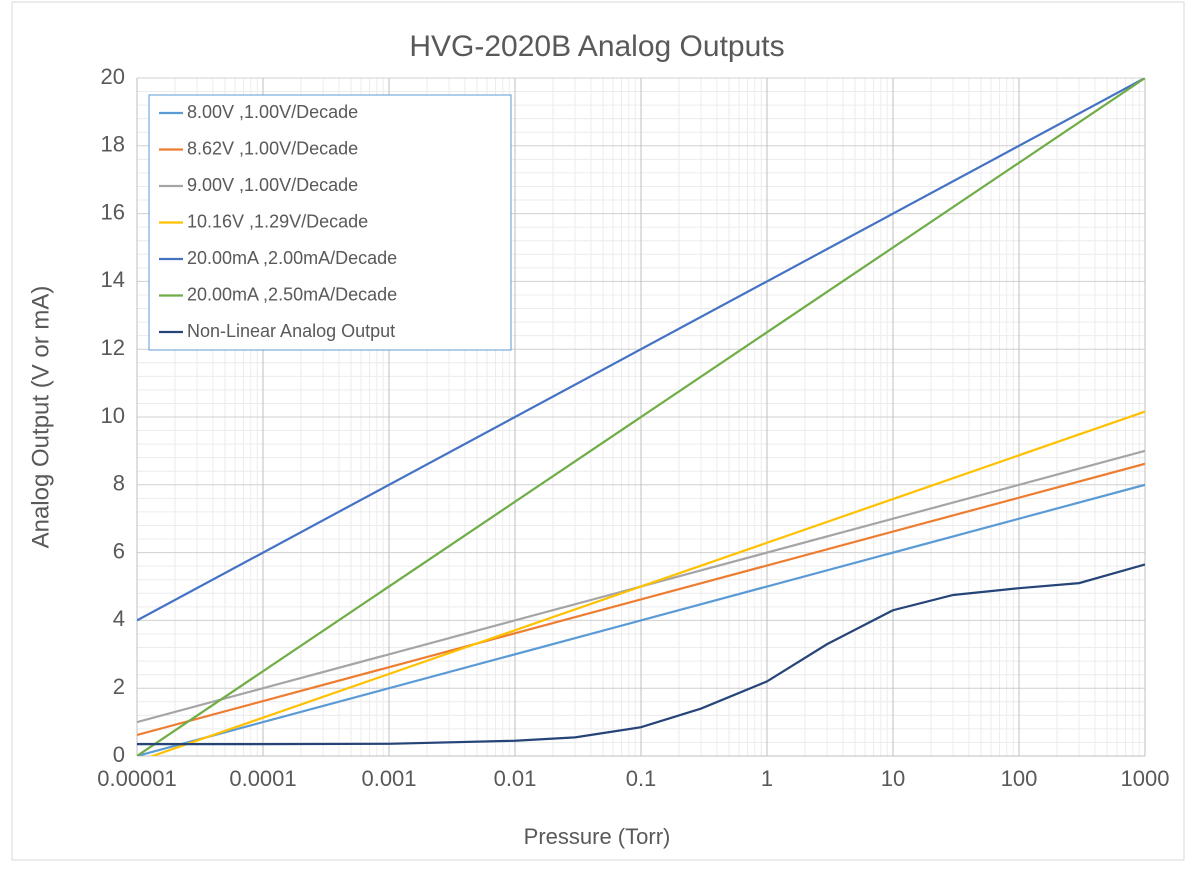  I want to click on y-tick-label: 8, so click(119, 483).